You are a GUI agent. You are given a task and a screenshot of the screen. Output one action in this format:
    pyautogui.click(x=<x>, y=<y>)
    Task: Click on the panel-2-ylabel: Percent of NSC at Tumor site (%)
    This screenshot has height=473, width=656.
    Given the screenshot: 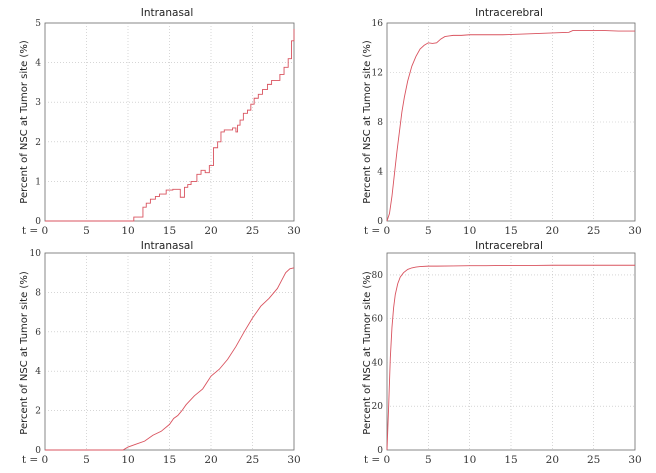 What is the action you would take?
    pyautogui.click(x=367, y=122)
    